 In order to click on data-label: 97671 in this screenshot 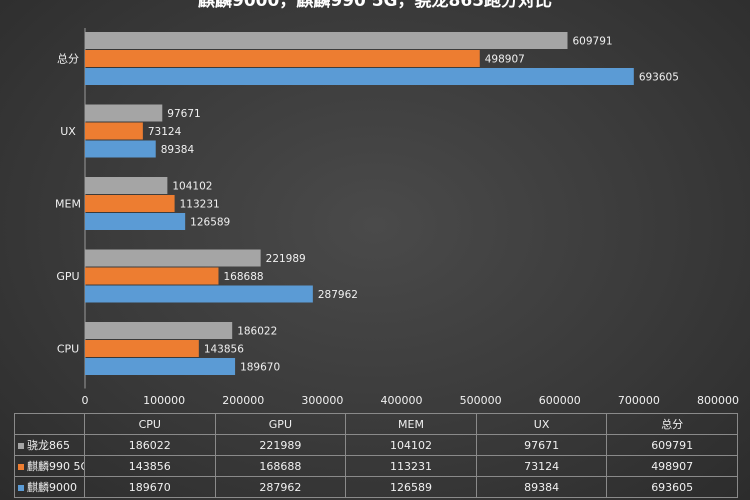, I will do `click(183, 114)`.